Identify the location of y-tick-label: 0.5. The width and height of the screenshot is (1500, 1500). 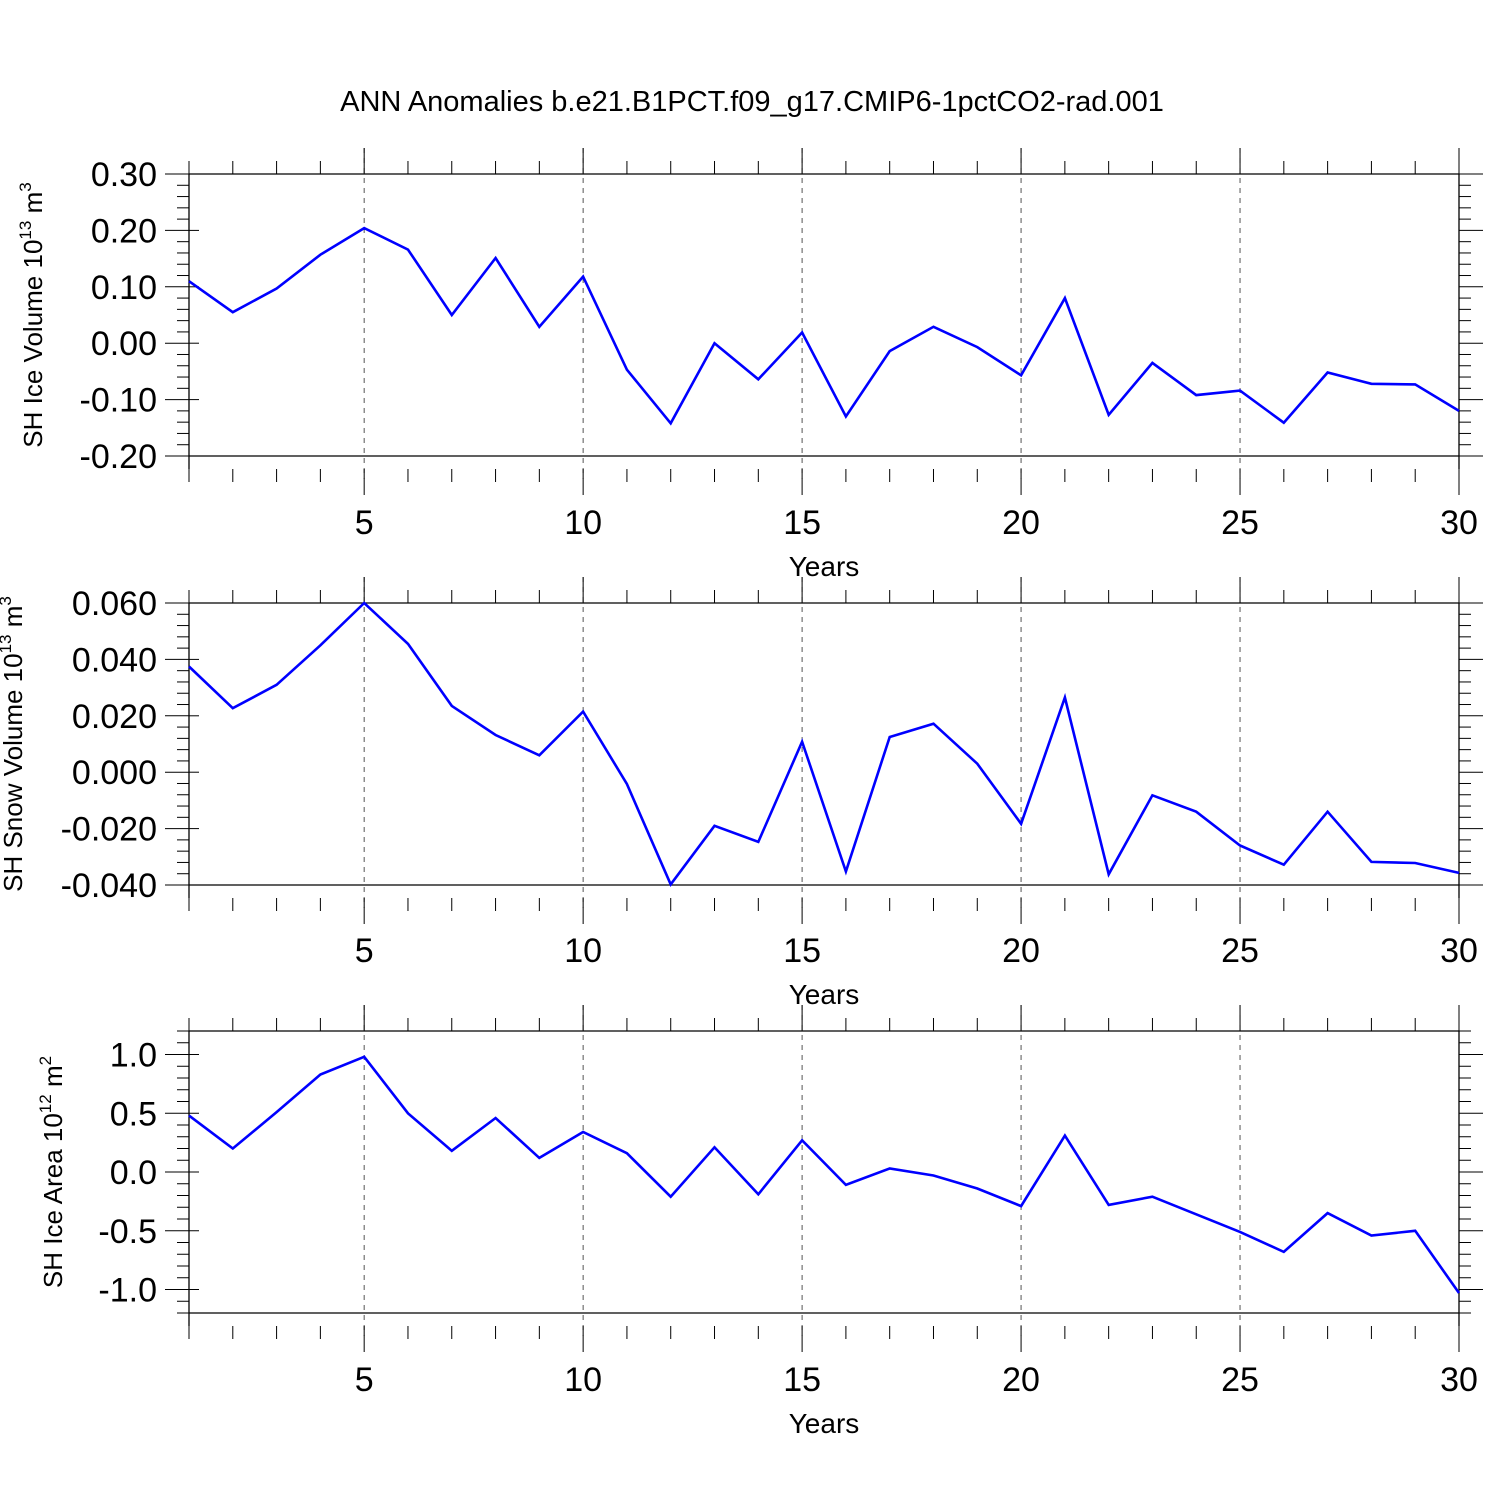
(133, 1114).